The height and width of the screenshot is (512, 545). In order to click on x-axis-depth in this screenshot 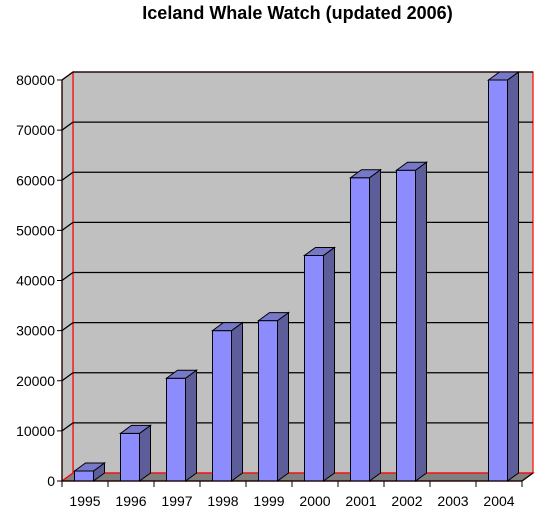, I will do `click(527, 477)`.